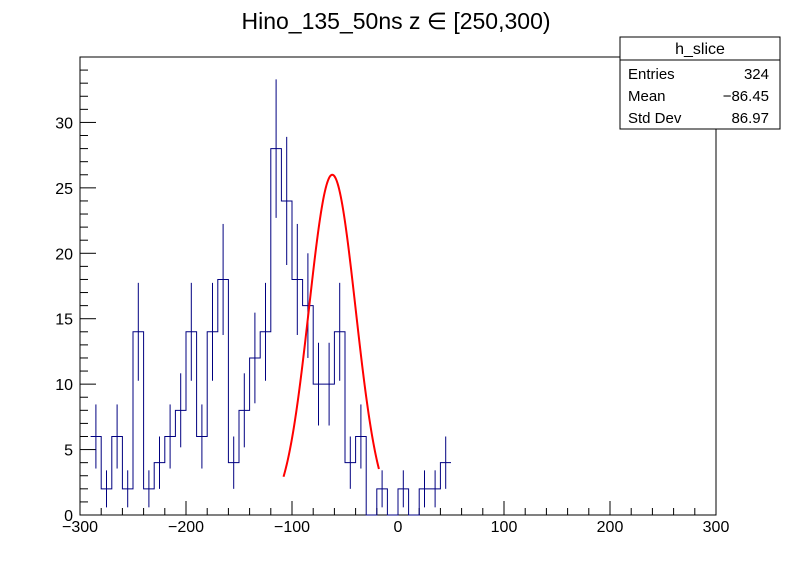 The width and height of the screenshot is (796, 572). Describe the element at coordinates (647, 96) in the screenshot. I see `stats-mean-label: Mean` at that location.